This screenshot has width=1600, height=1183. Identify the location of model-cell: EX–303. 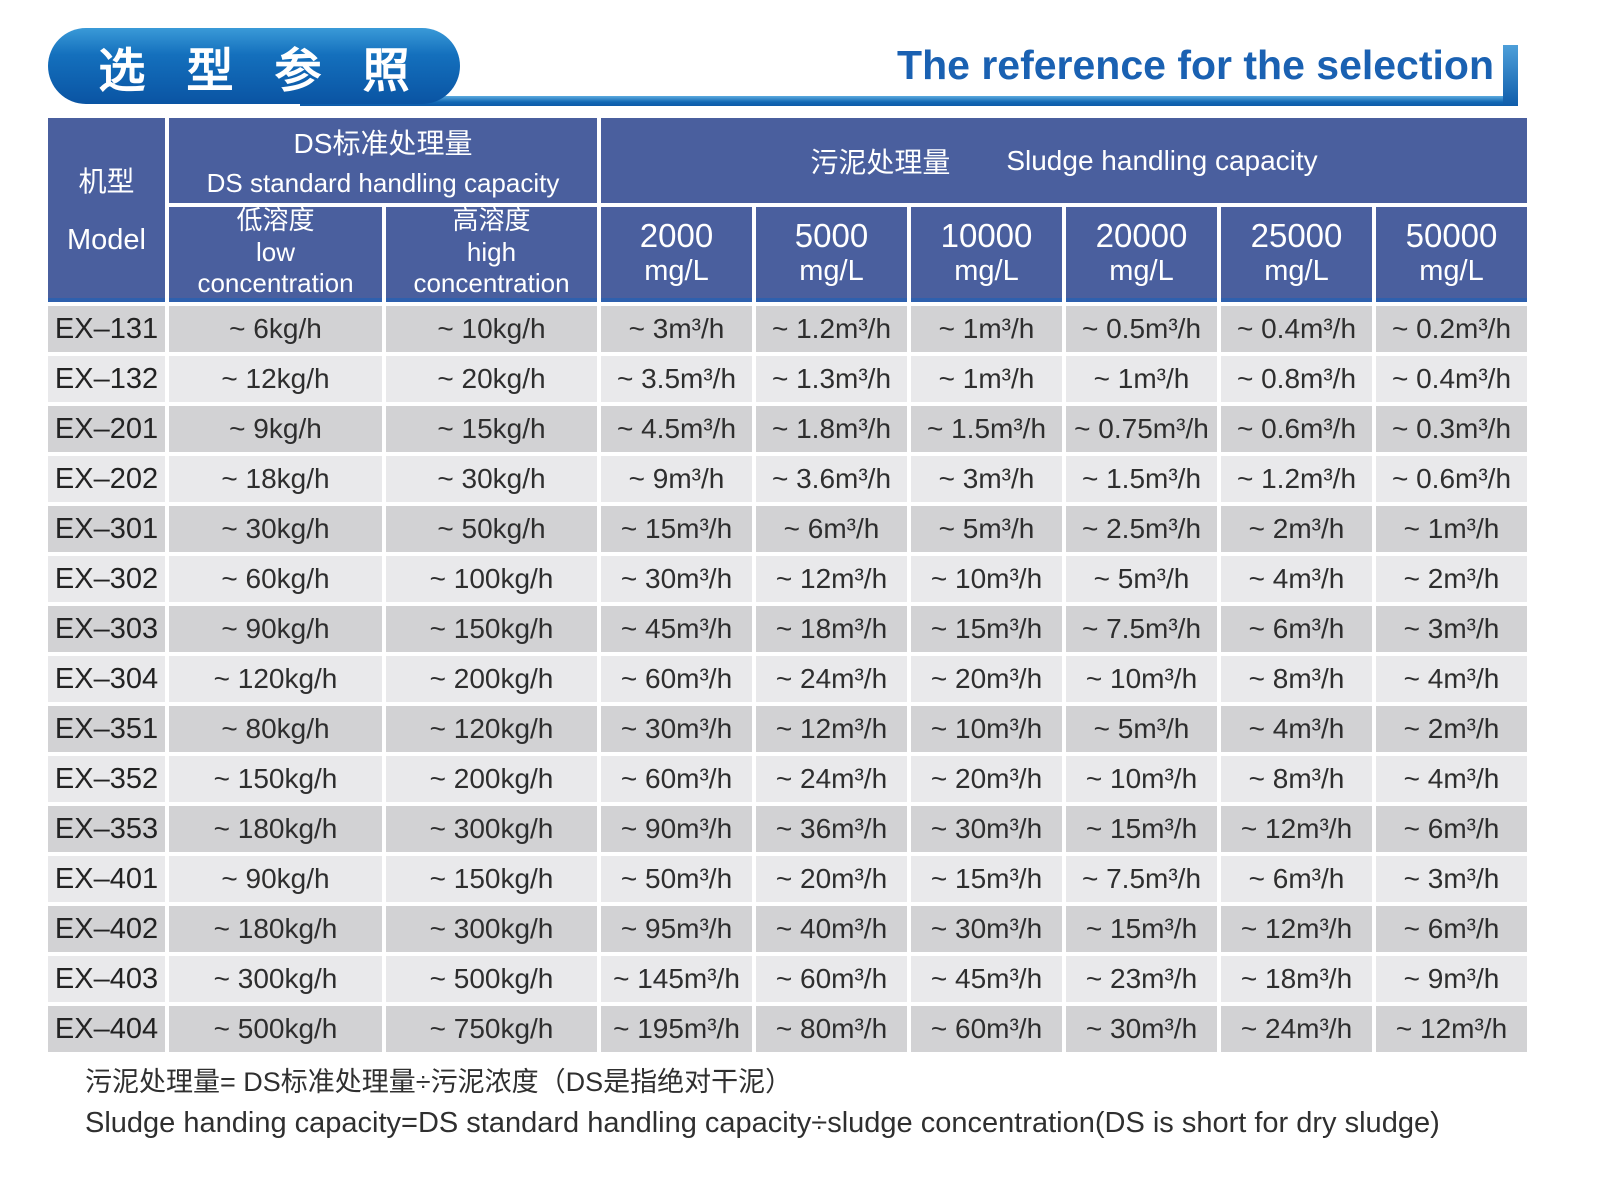
(106, 629).